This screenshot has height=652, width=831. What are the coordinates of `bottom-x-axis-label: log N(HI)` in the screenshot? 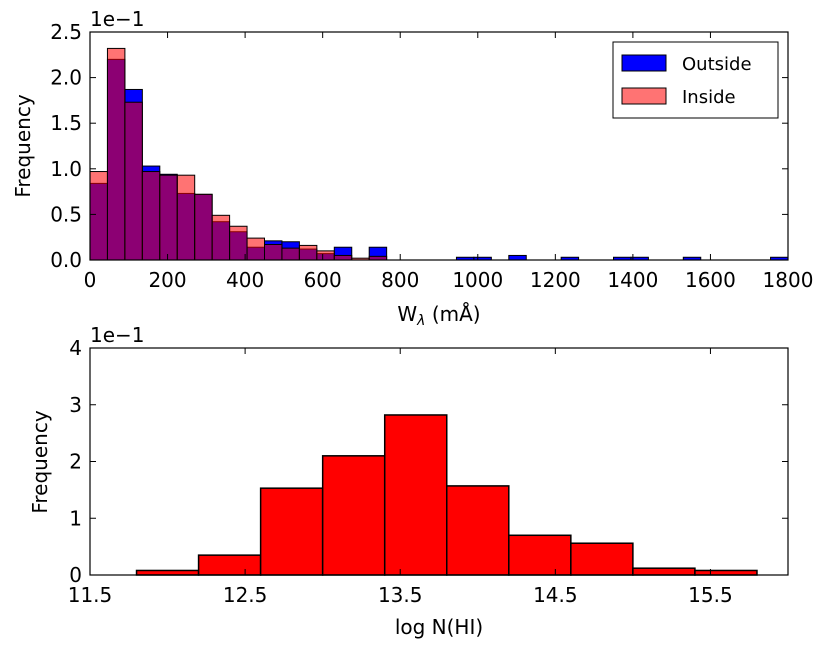 It's located at (439, 627).